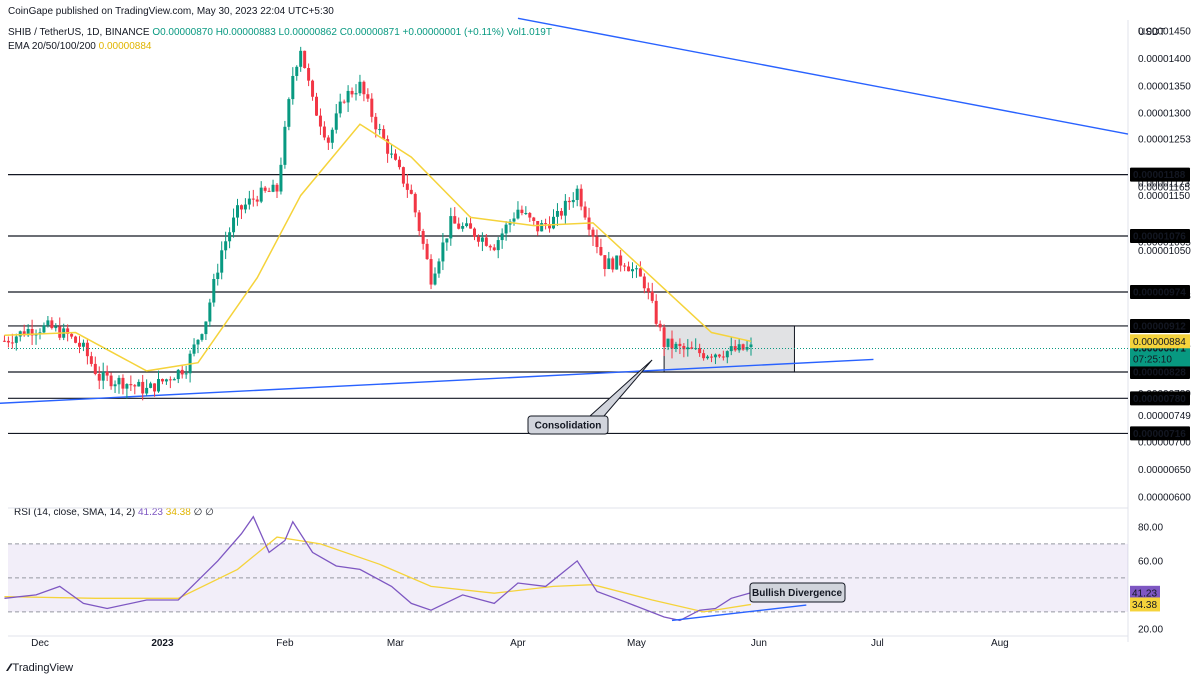 This screenshot has width=1200, height=681. What do you see at coordinates (75, 512) in the screenshot?
I see `rsi-label: RSI (14, close, SMA, 14, 2)` at bounding box center [75, 512].